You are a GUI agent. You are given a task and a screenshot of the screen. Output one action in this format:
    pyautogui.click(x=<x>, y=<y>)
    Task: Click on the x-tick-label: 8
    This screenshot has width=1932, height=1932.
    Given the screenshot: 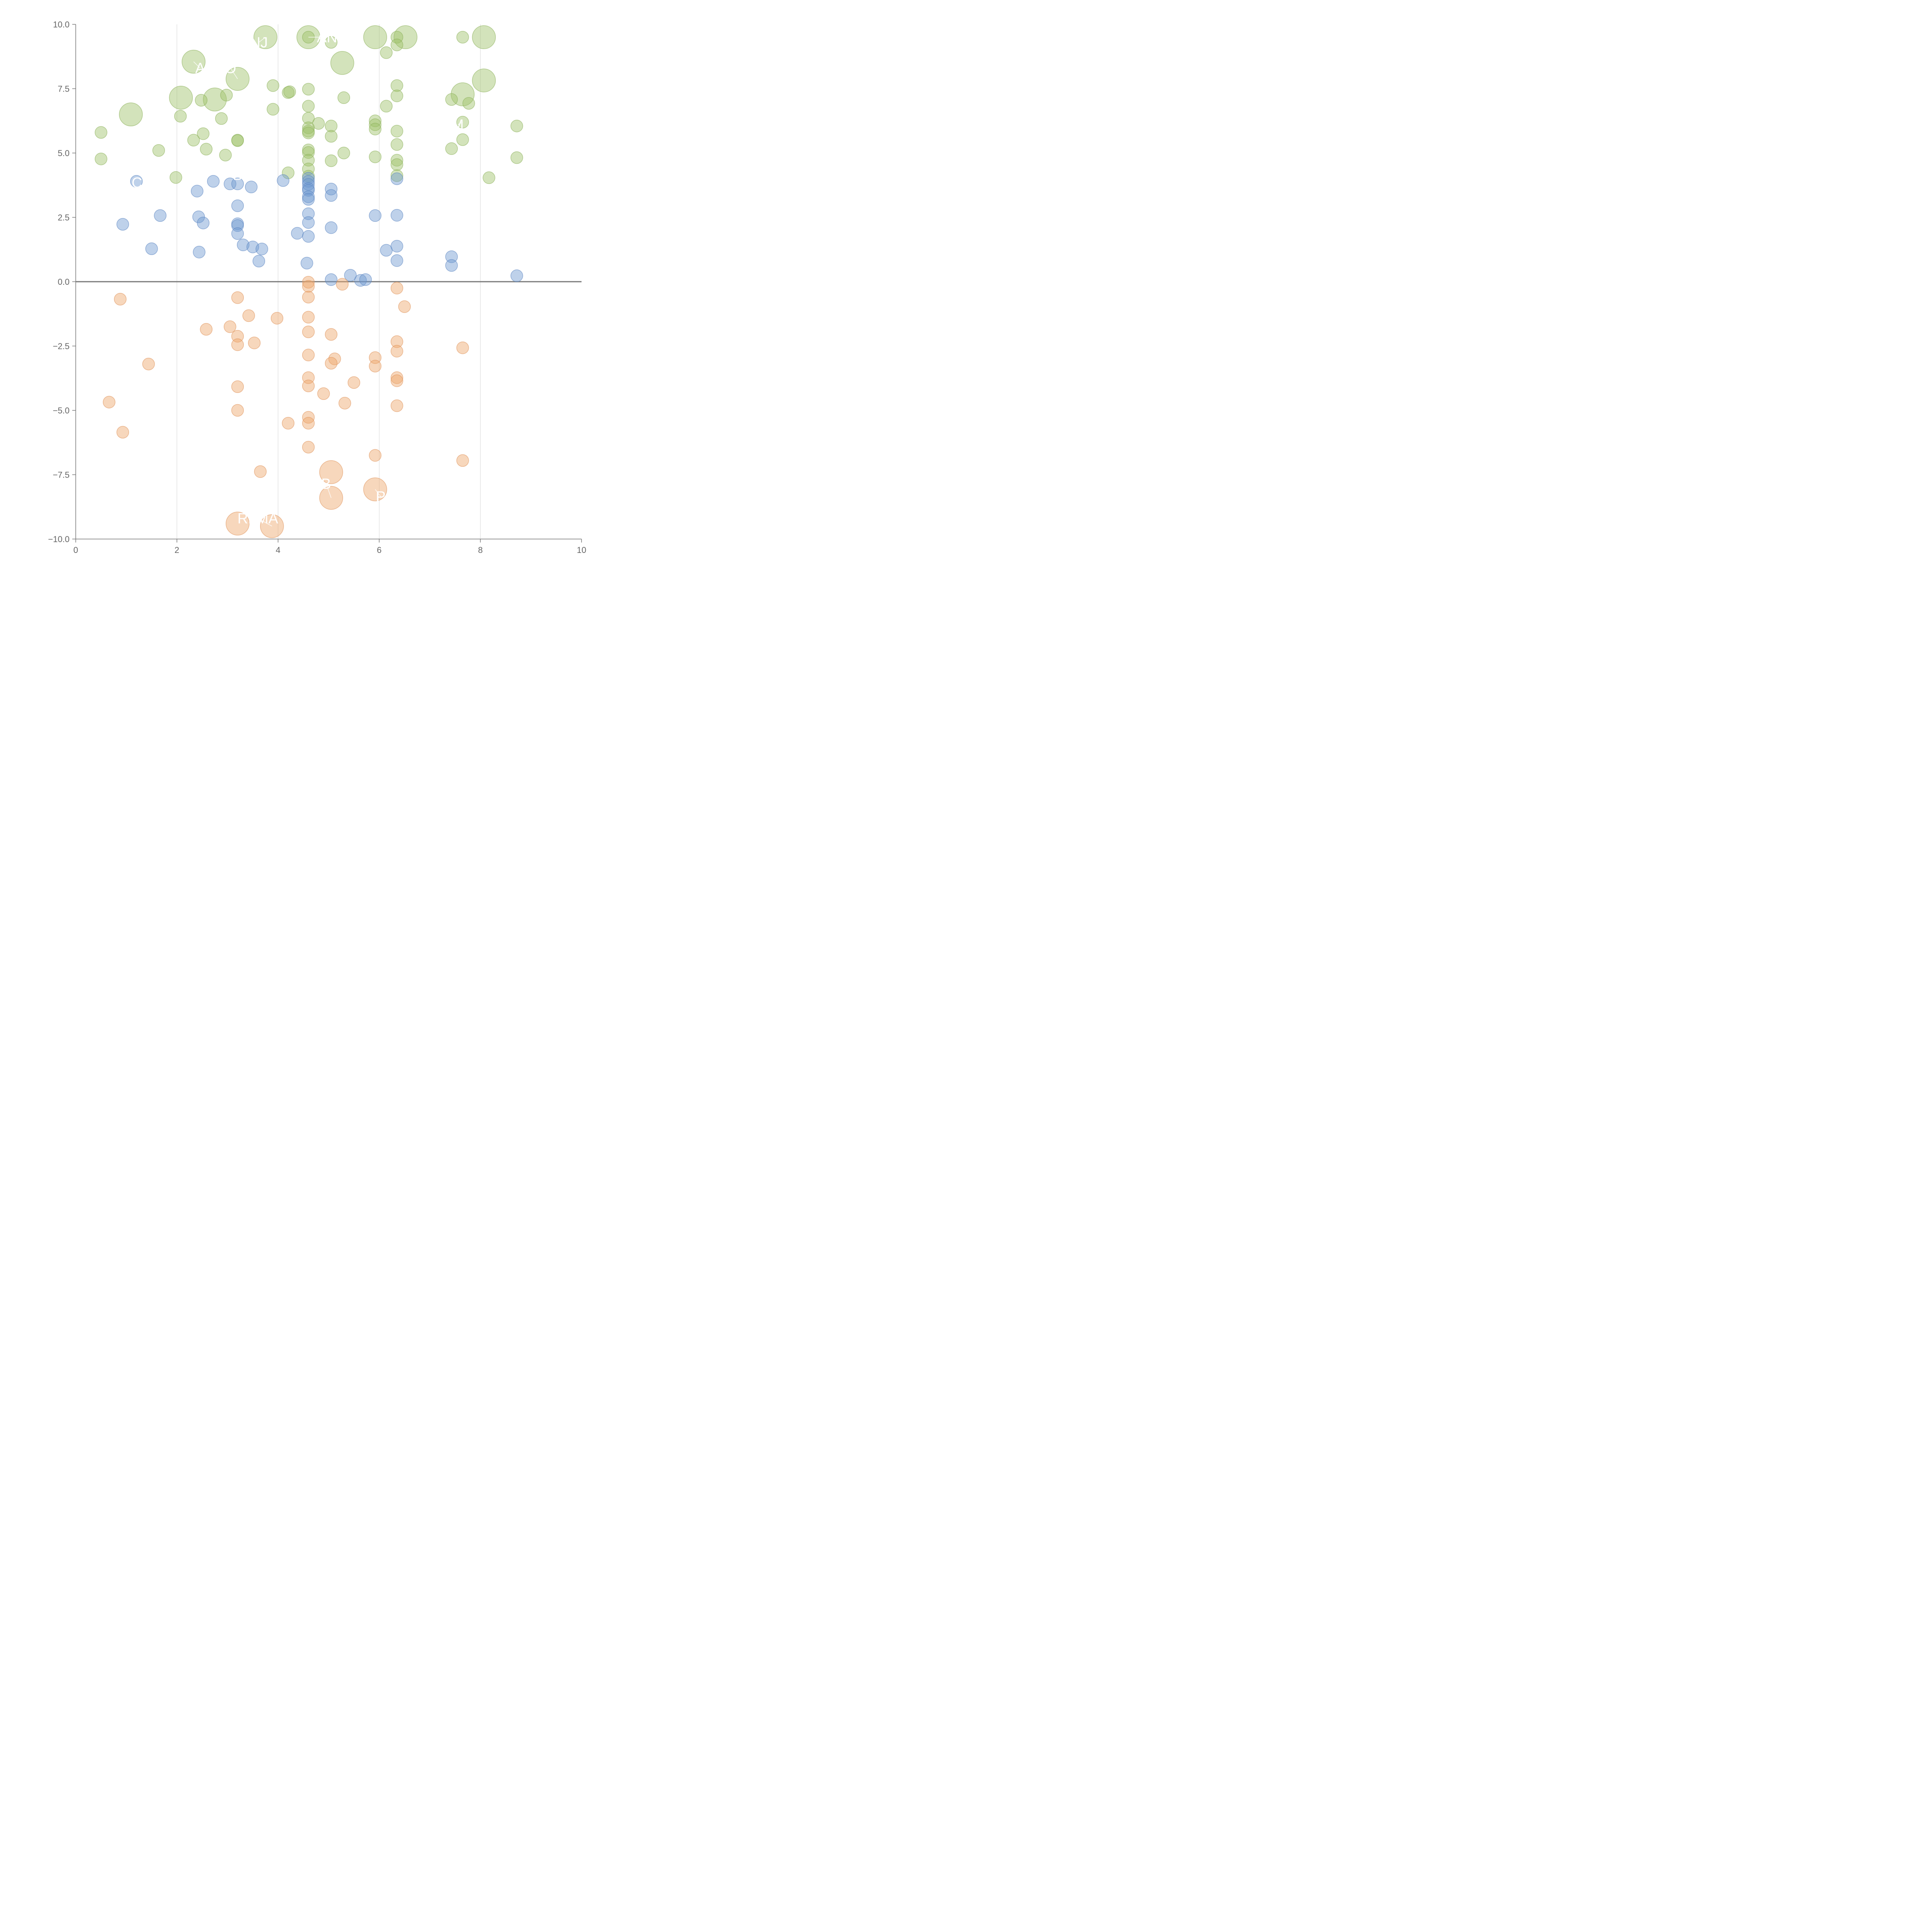 What is the action you would take?
    pyautogui.click(x=481, y=550)
    